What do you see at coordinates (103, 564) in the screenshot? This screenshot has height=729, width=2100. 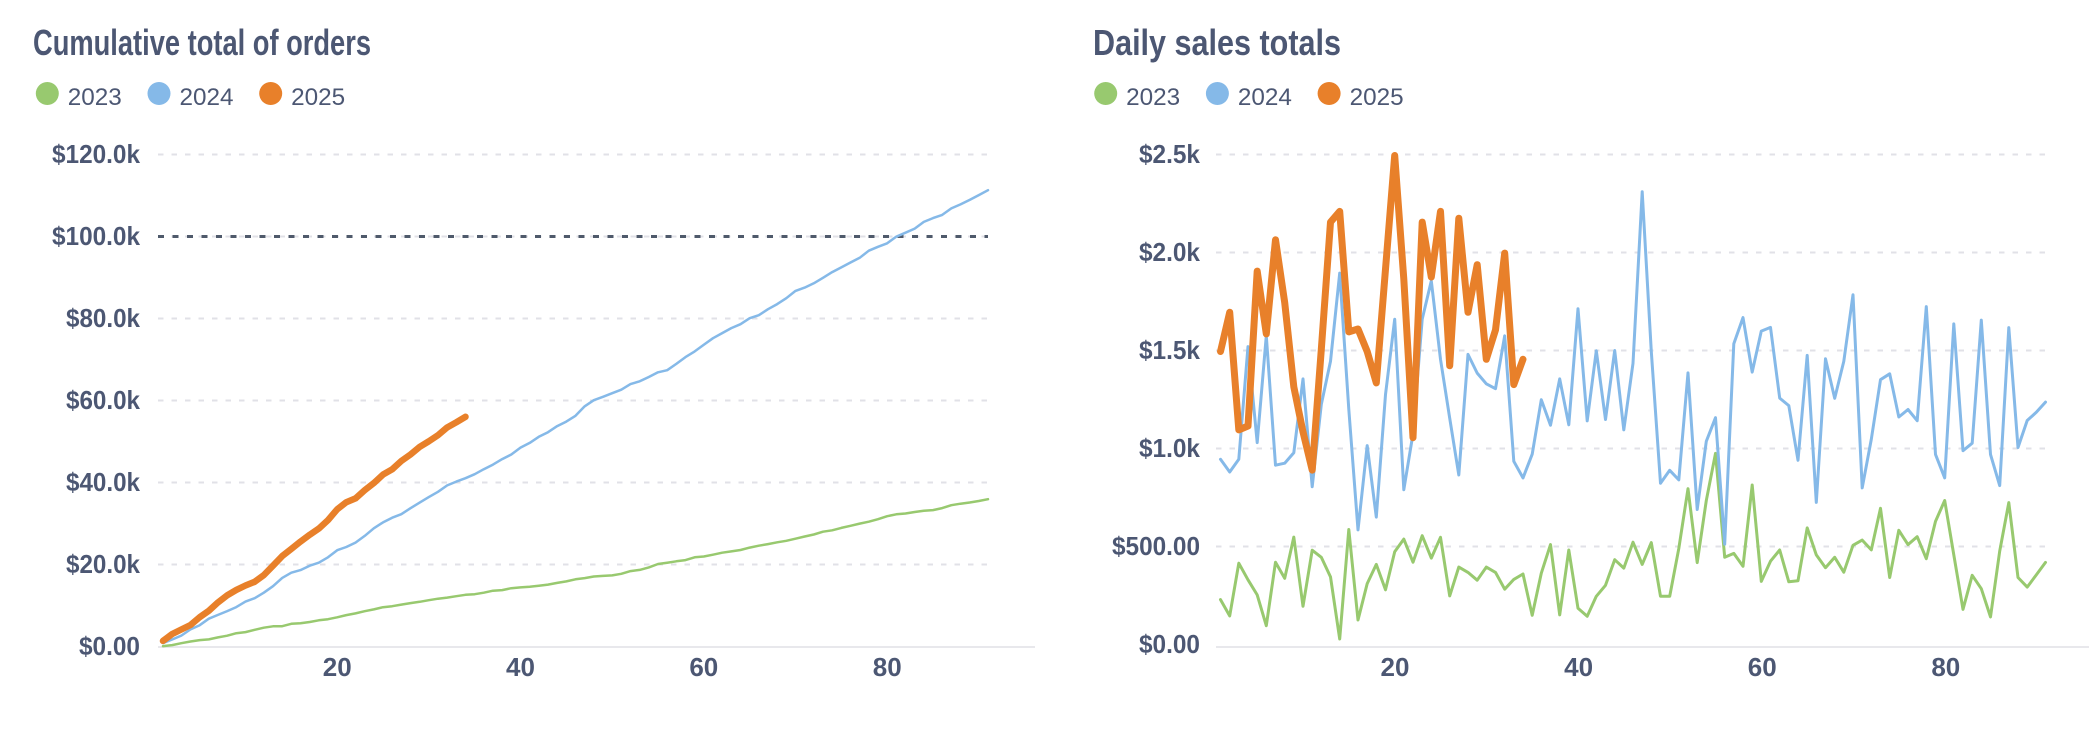 I see `svg-text: $20.0k` at bounding box center [103, 564].